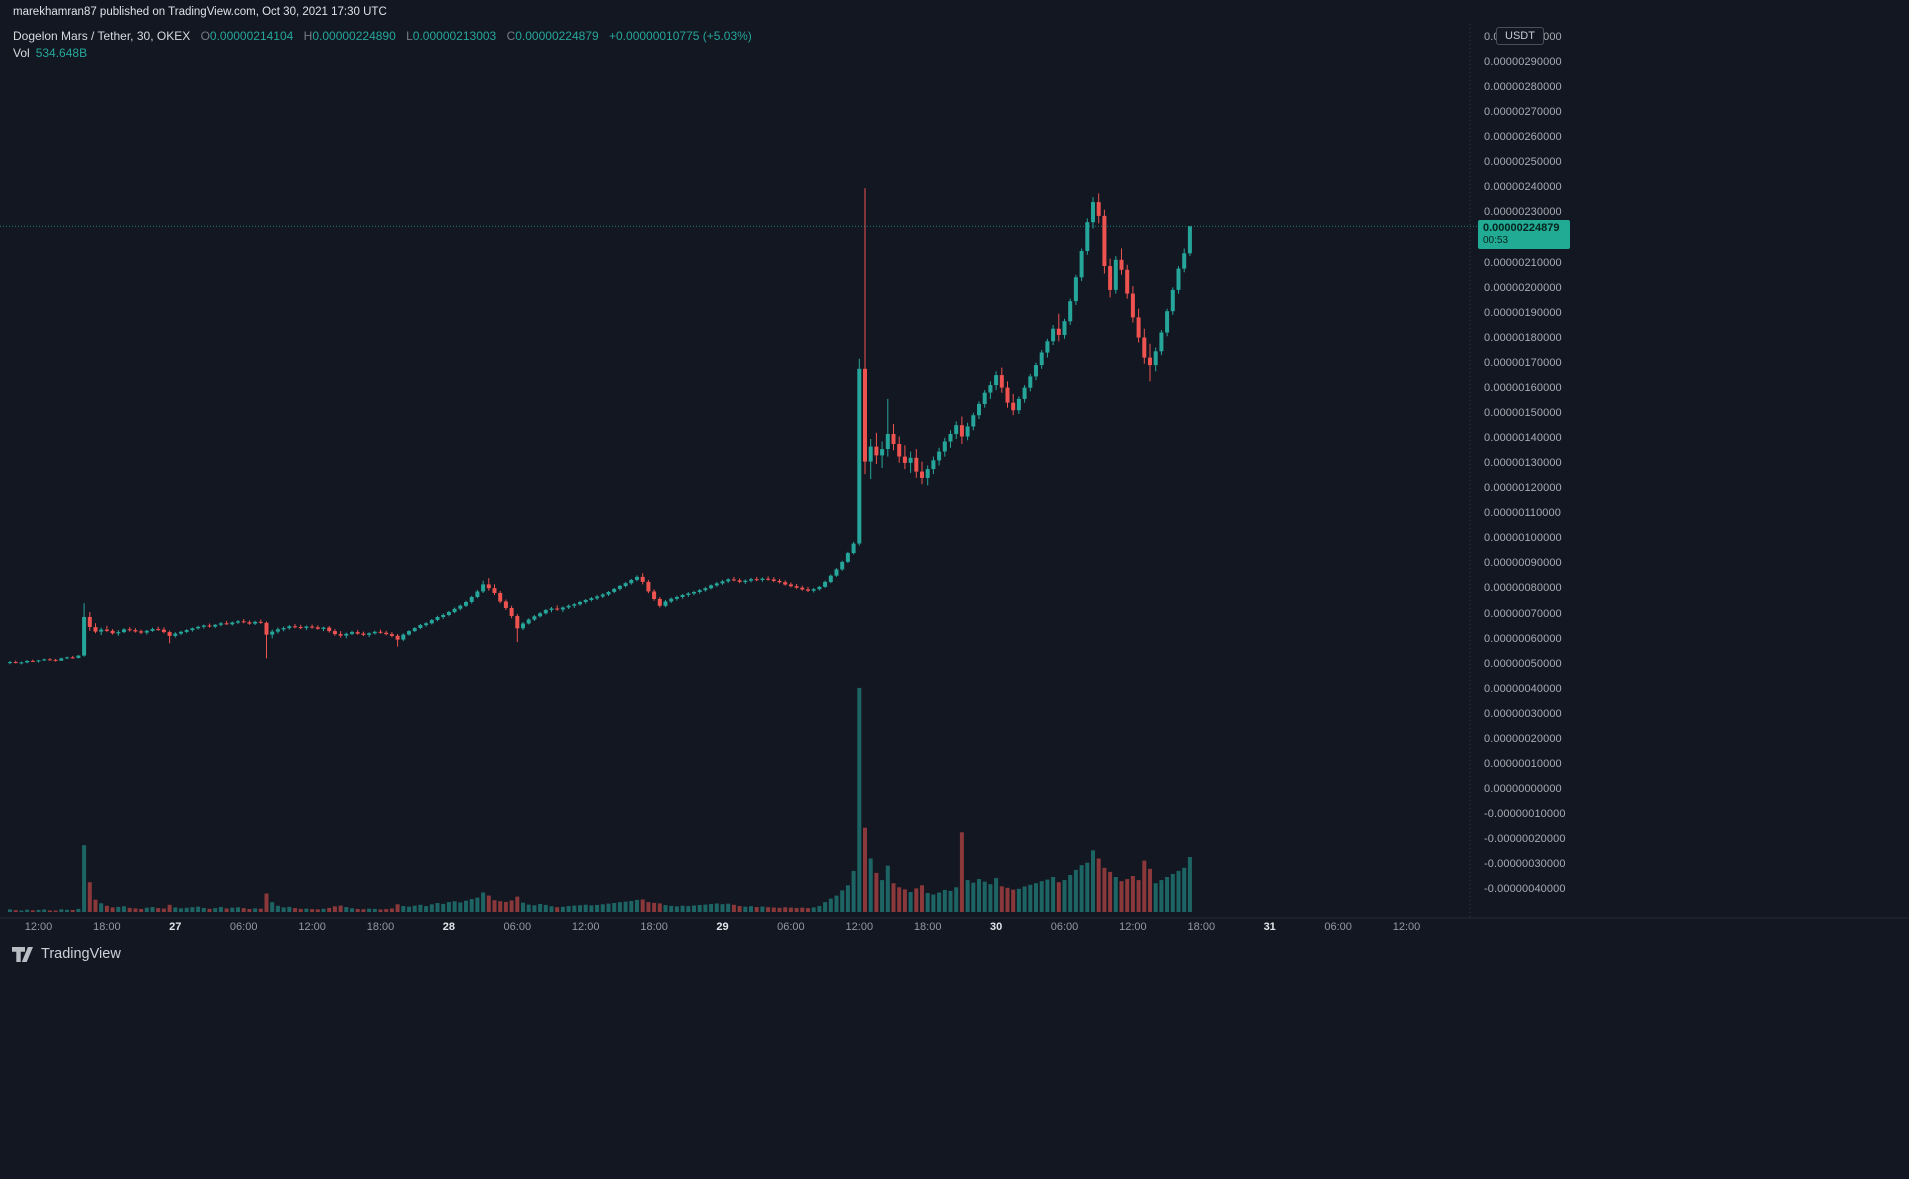 The height and width of the screenshot is (1179, 1909). What do you see at coordinates (1523, 162) in the screenshot?
I see `price-tick-label: 0.00000250000` at bounding box center [1523, 162].